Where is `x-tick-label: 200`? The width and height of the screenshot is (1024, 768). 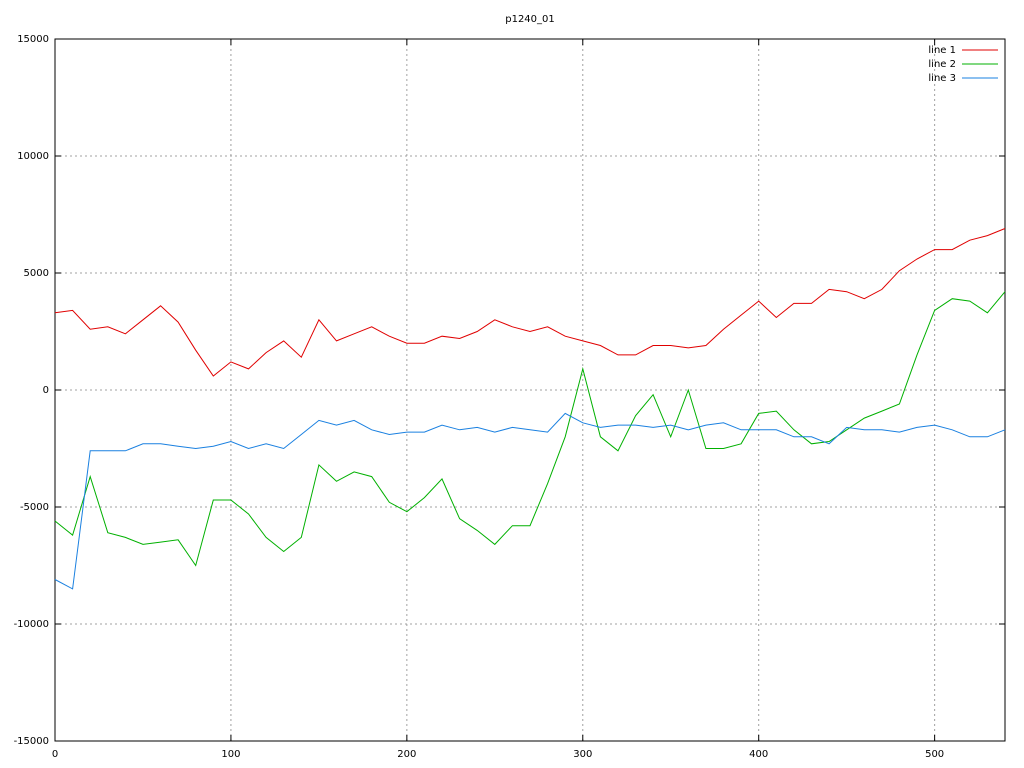 x-tick-label: 200 is located at coordinates (406, 754).